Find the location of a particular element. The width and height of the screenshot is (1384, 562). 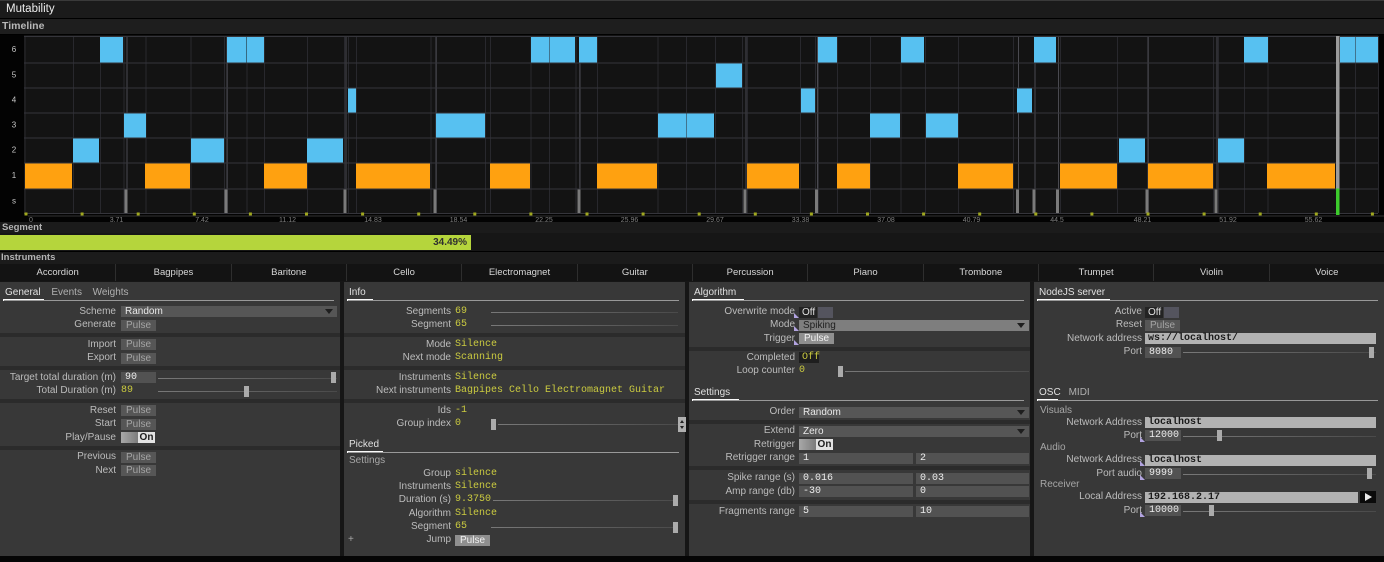

svg-text: 2 is located at coordinates (14, 150).